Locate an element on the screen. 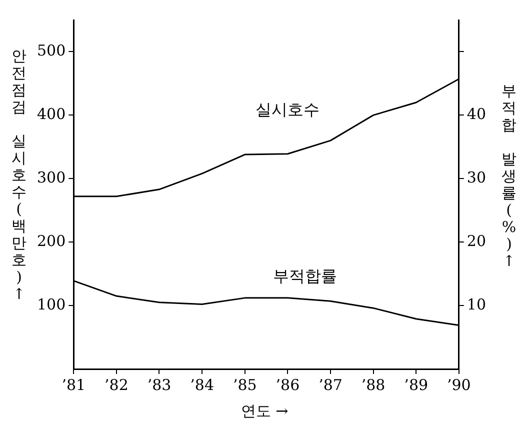 Image resolution: width=529 pixels, height=438 pixels. x-tick-label: ’88 is located at coordinates (373, 385).